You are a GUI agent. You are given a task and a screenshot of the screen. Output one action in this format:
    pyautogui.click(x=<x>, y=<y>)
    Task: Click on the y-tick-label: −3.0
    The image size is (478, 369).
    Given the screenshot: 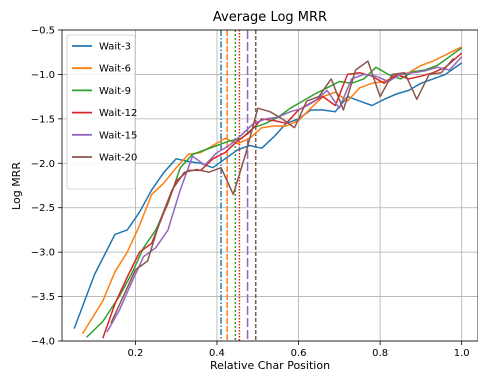 What is the action you would take?
    pyautogui.click(x=43, y=253)
    